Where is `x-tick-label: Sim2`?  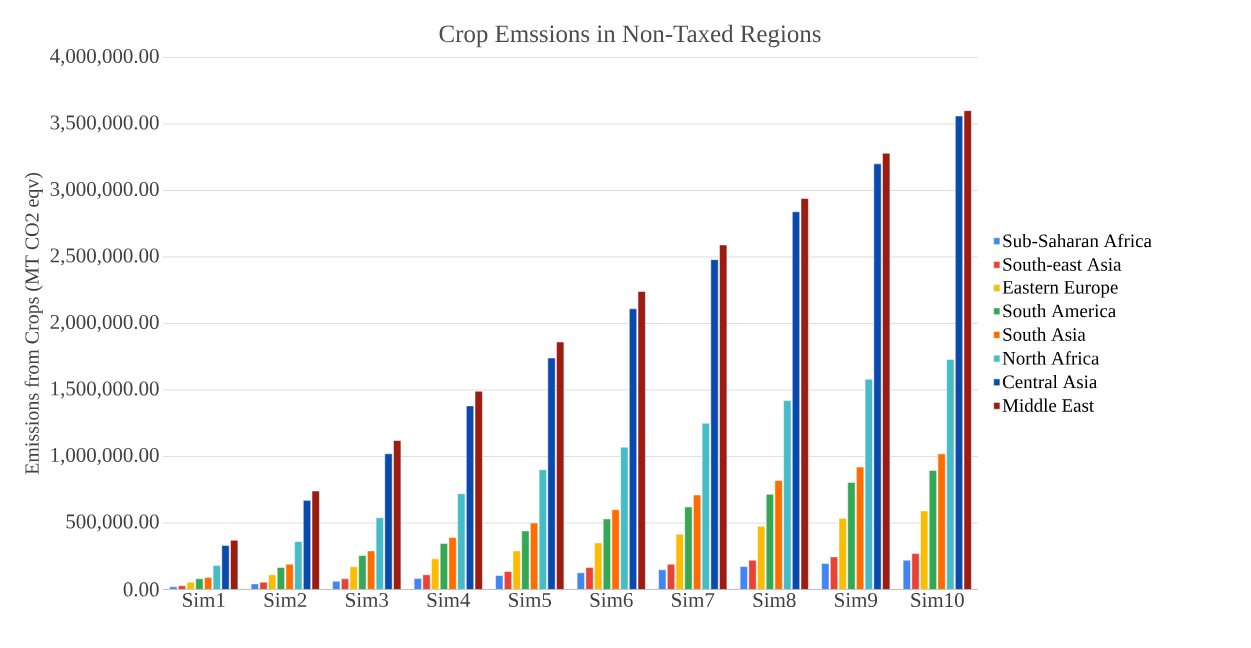
x-tick-label: Sim2 is located at coordinates (285, 600).